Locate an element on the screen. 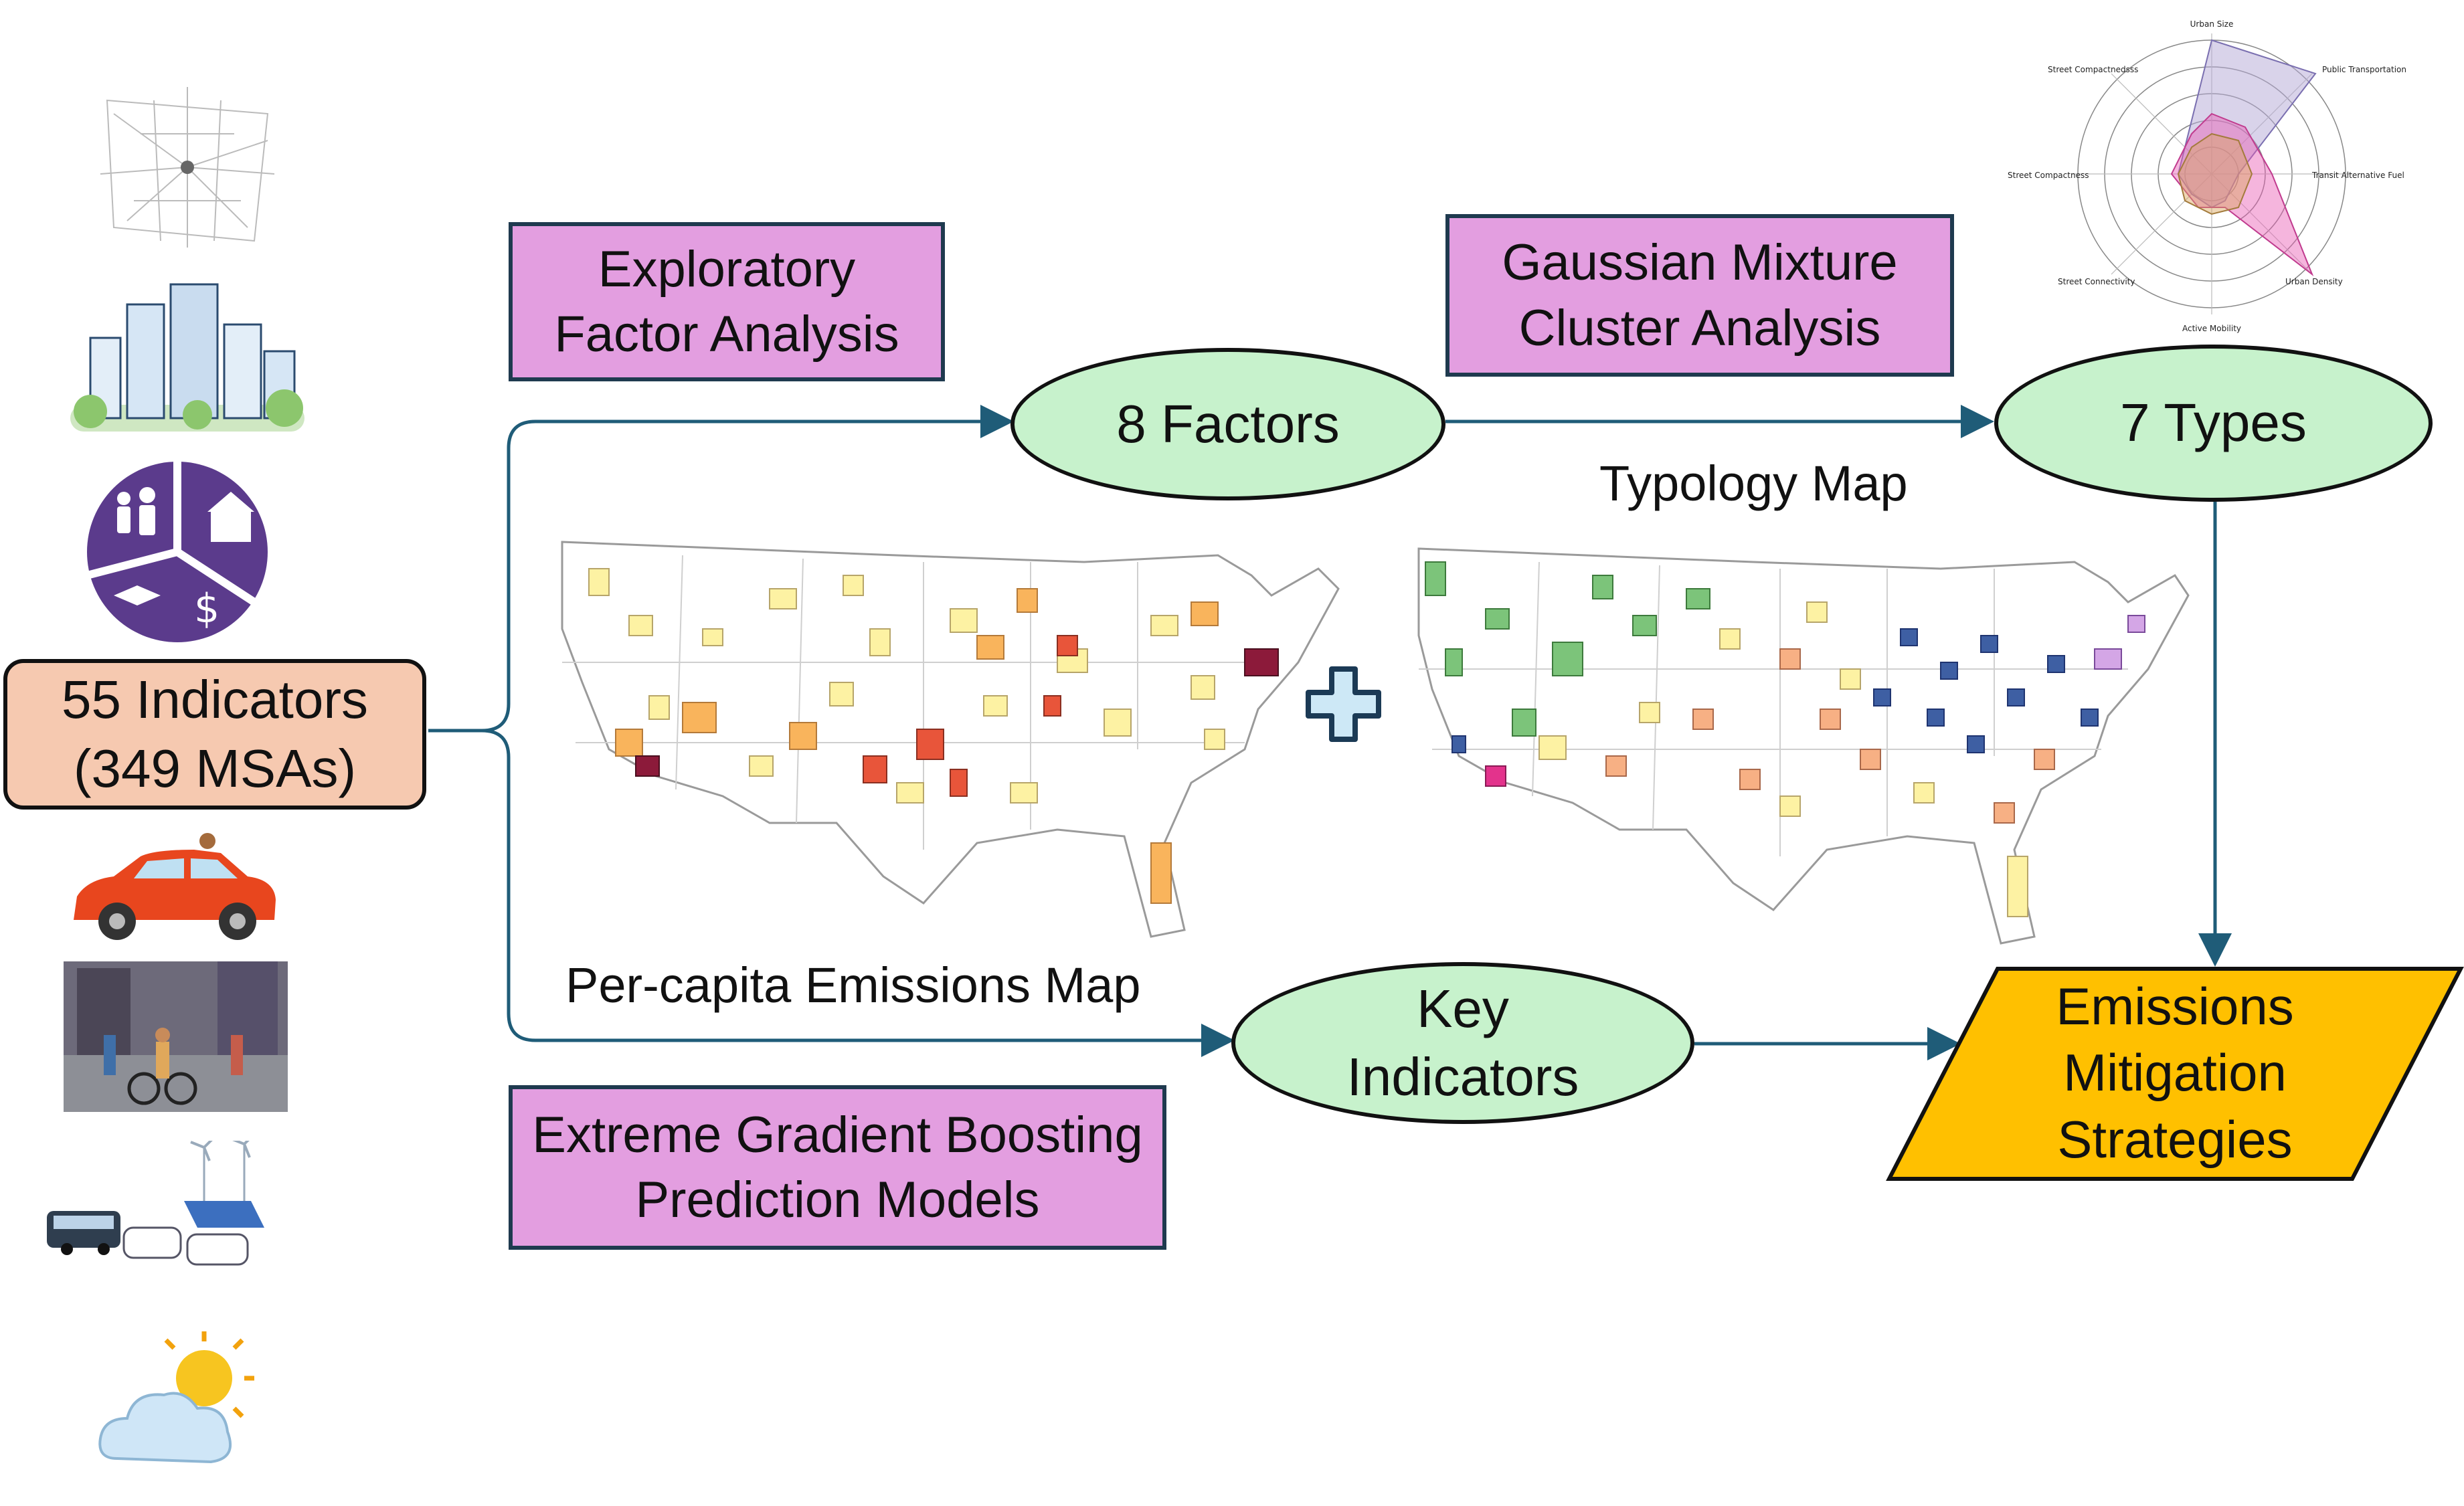 The height and width of the screenshot is (1506, 2464). radar-axis-label: Street Compactness is located at coordinates (2048, 175).